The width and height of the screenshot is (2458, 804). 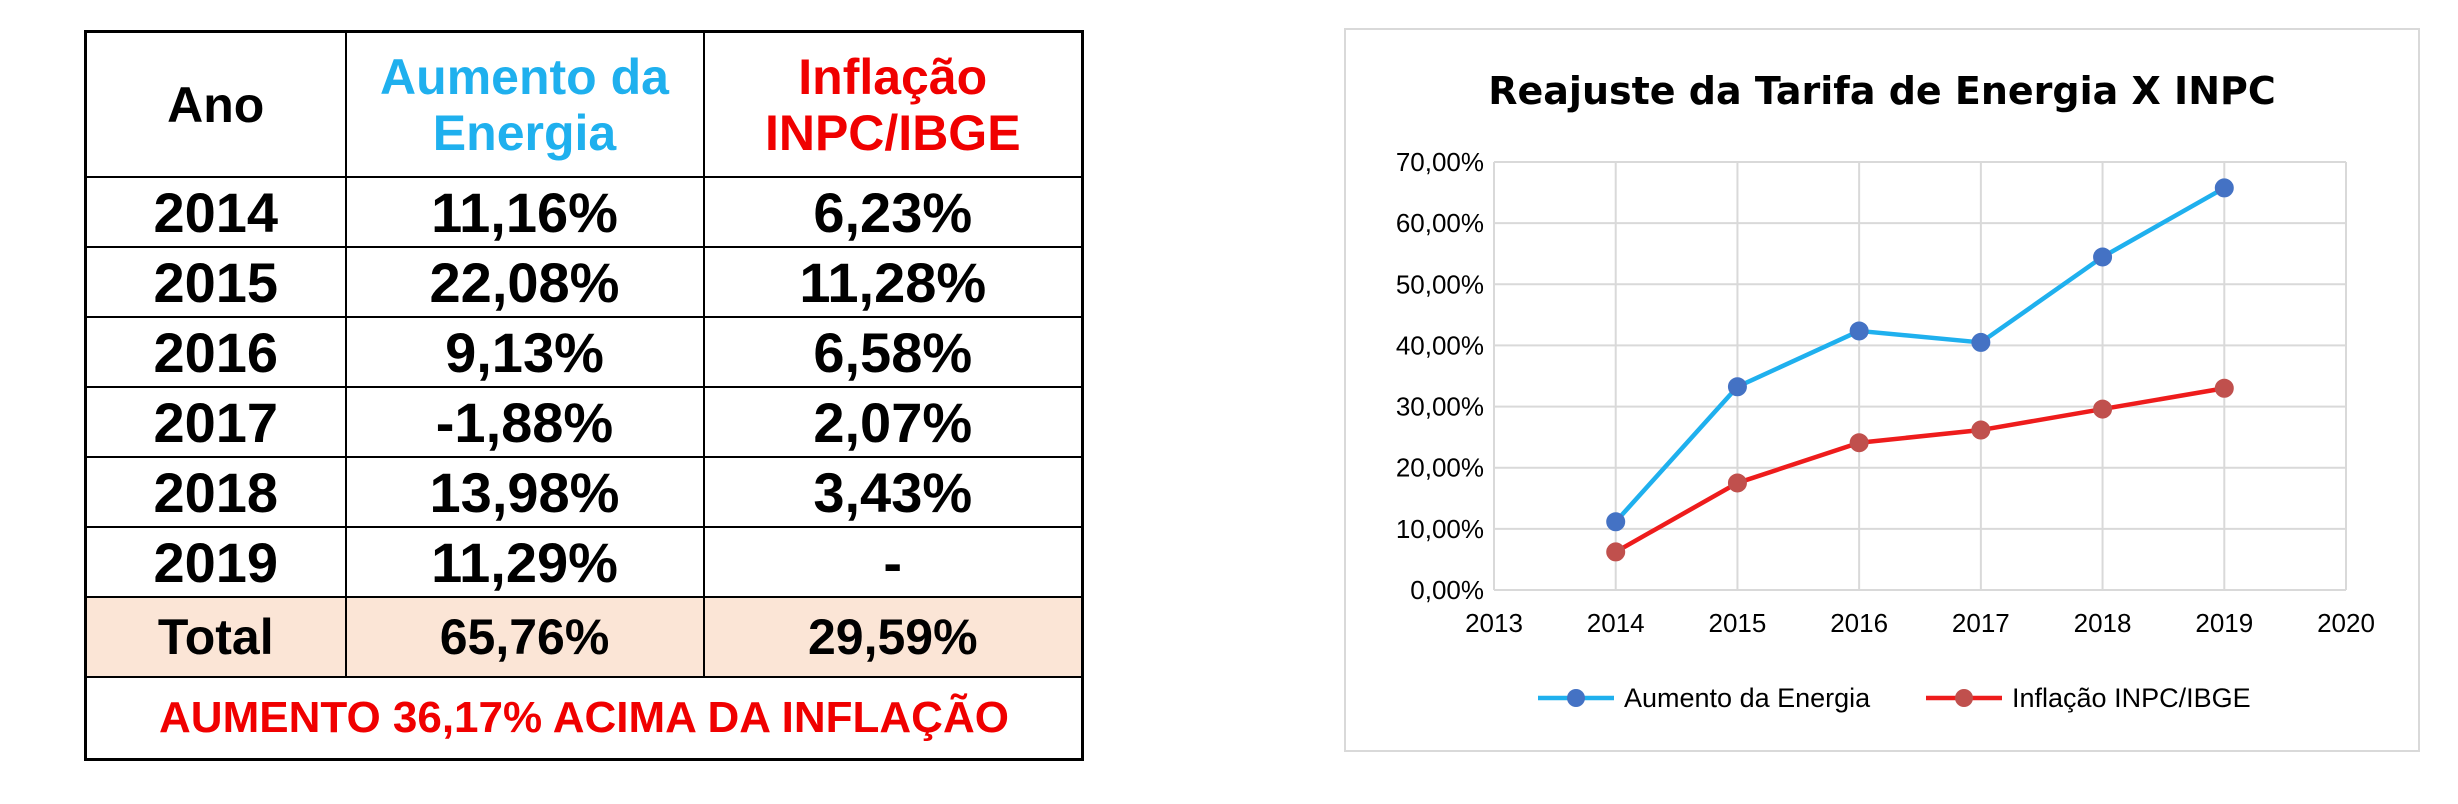 I want to click on x-tick-label: 2019, so click(x=2224, y=623).